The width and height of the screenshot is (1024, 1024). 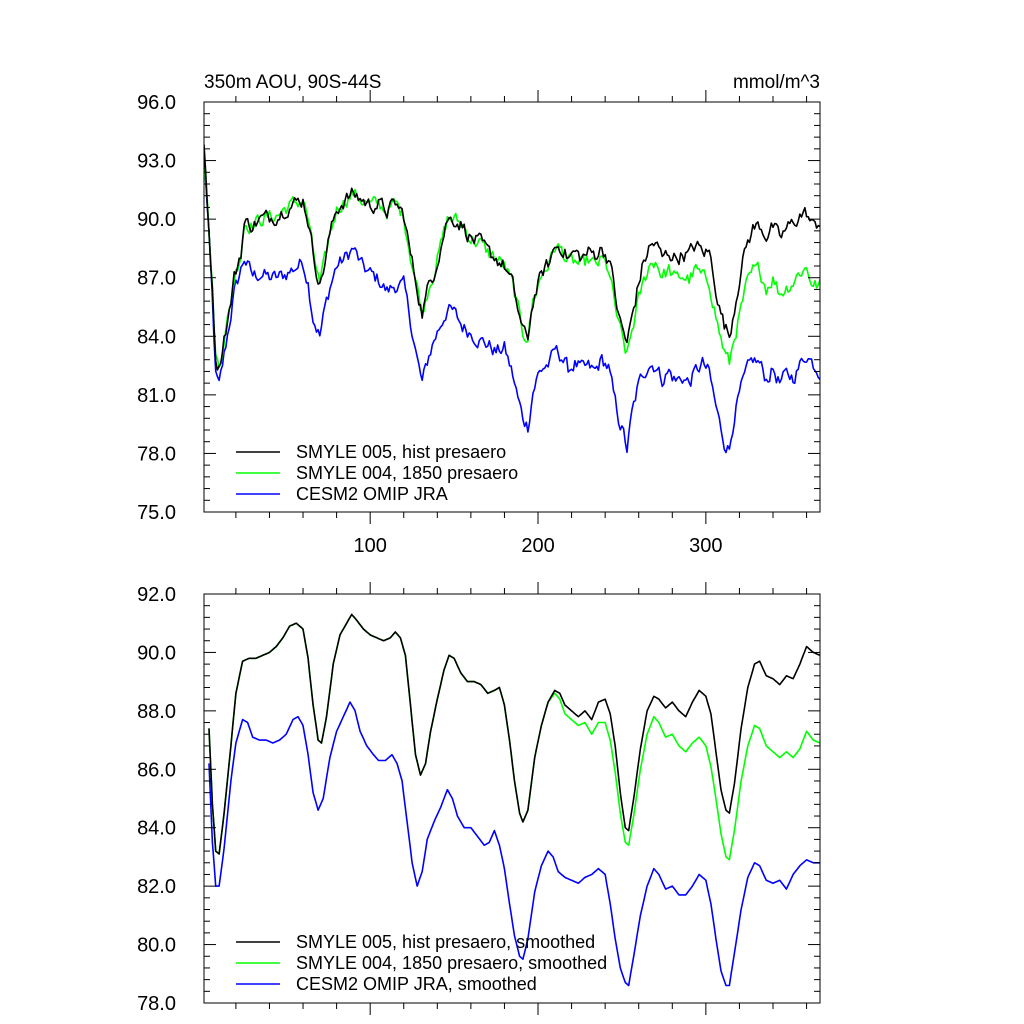 What do you see at coordinates (292, 82) in the screenshot?
I see `top-panel-title: 350m AOU, 90S-44S` at bounding box center [292, 82].